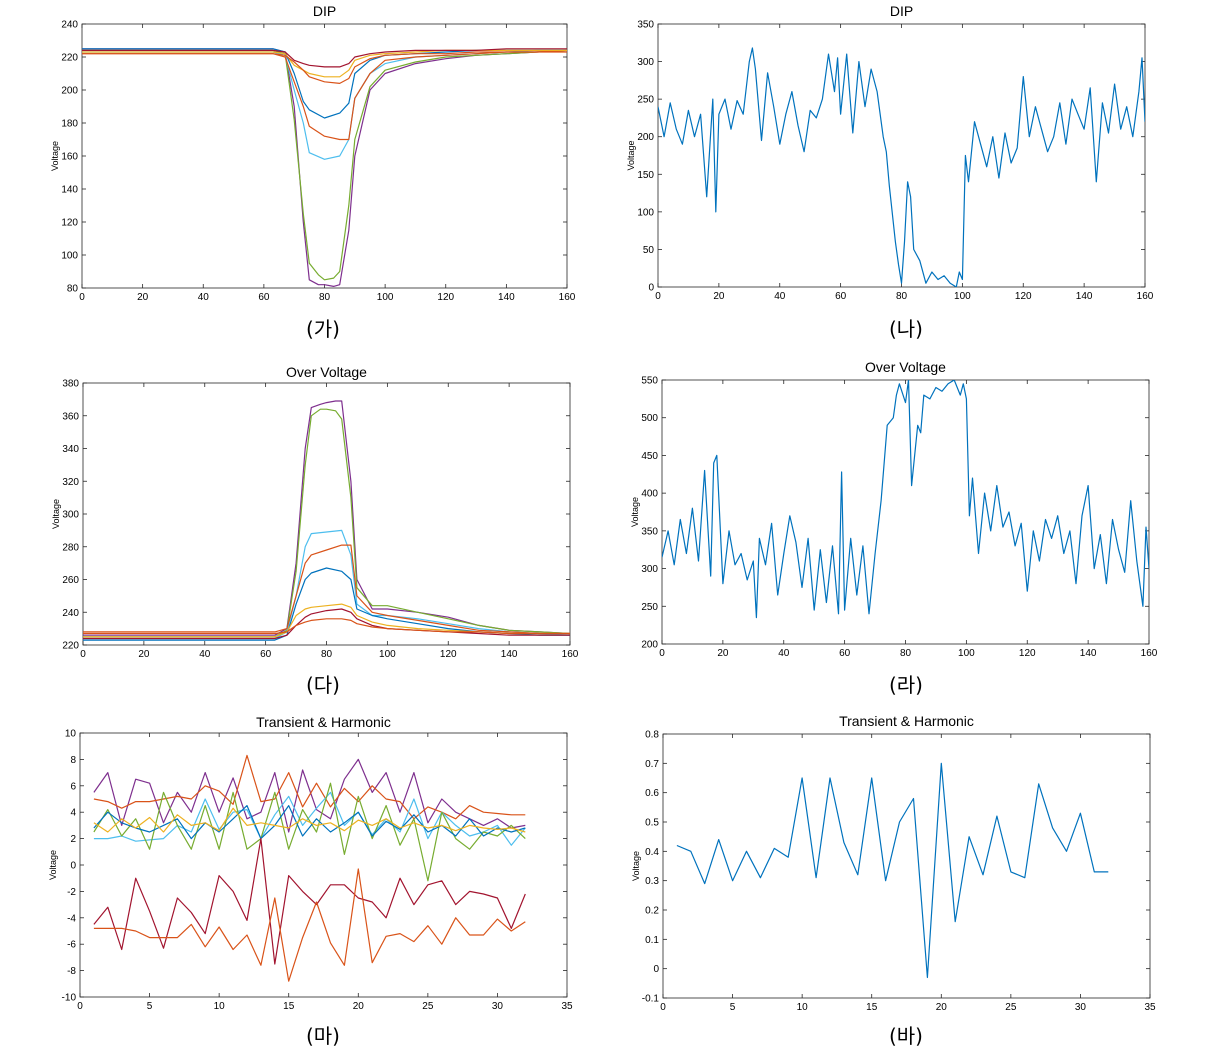 Image resolution: width=1209 pixels, height=1062 pixels. What do you see at coordinates (322, 1036) in the screenshot?
I see `caption-e: (마)` at bounding box center [322, 1036].